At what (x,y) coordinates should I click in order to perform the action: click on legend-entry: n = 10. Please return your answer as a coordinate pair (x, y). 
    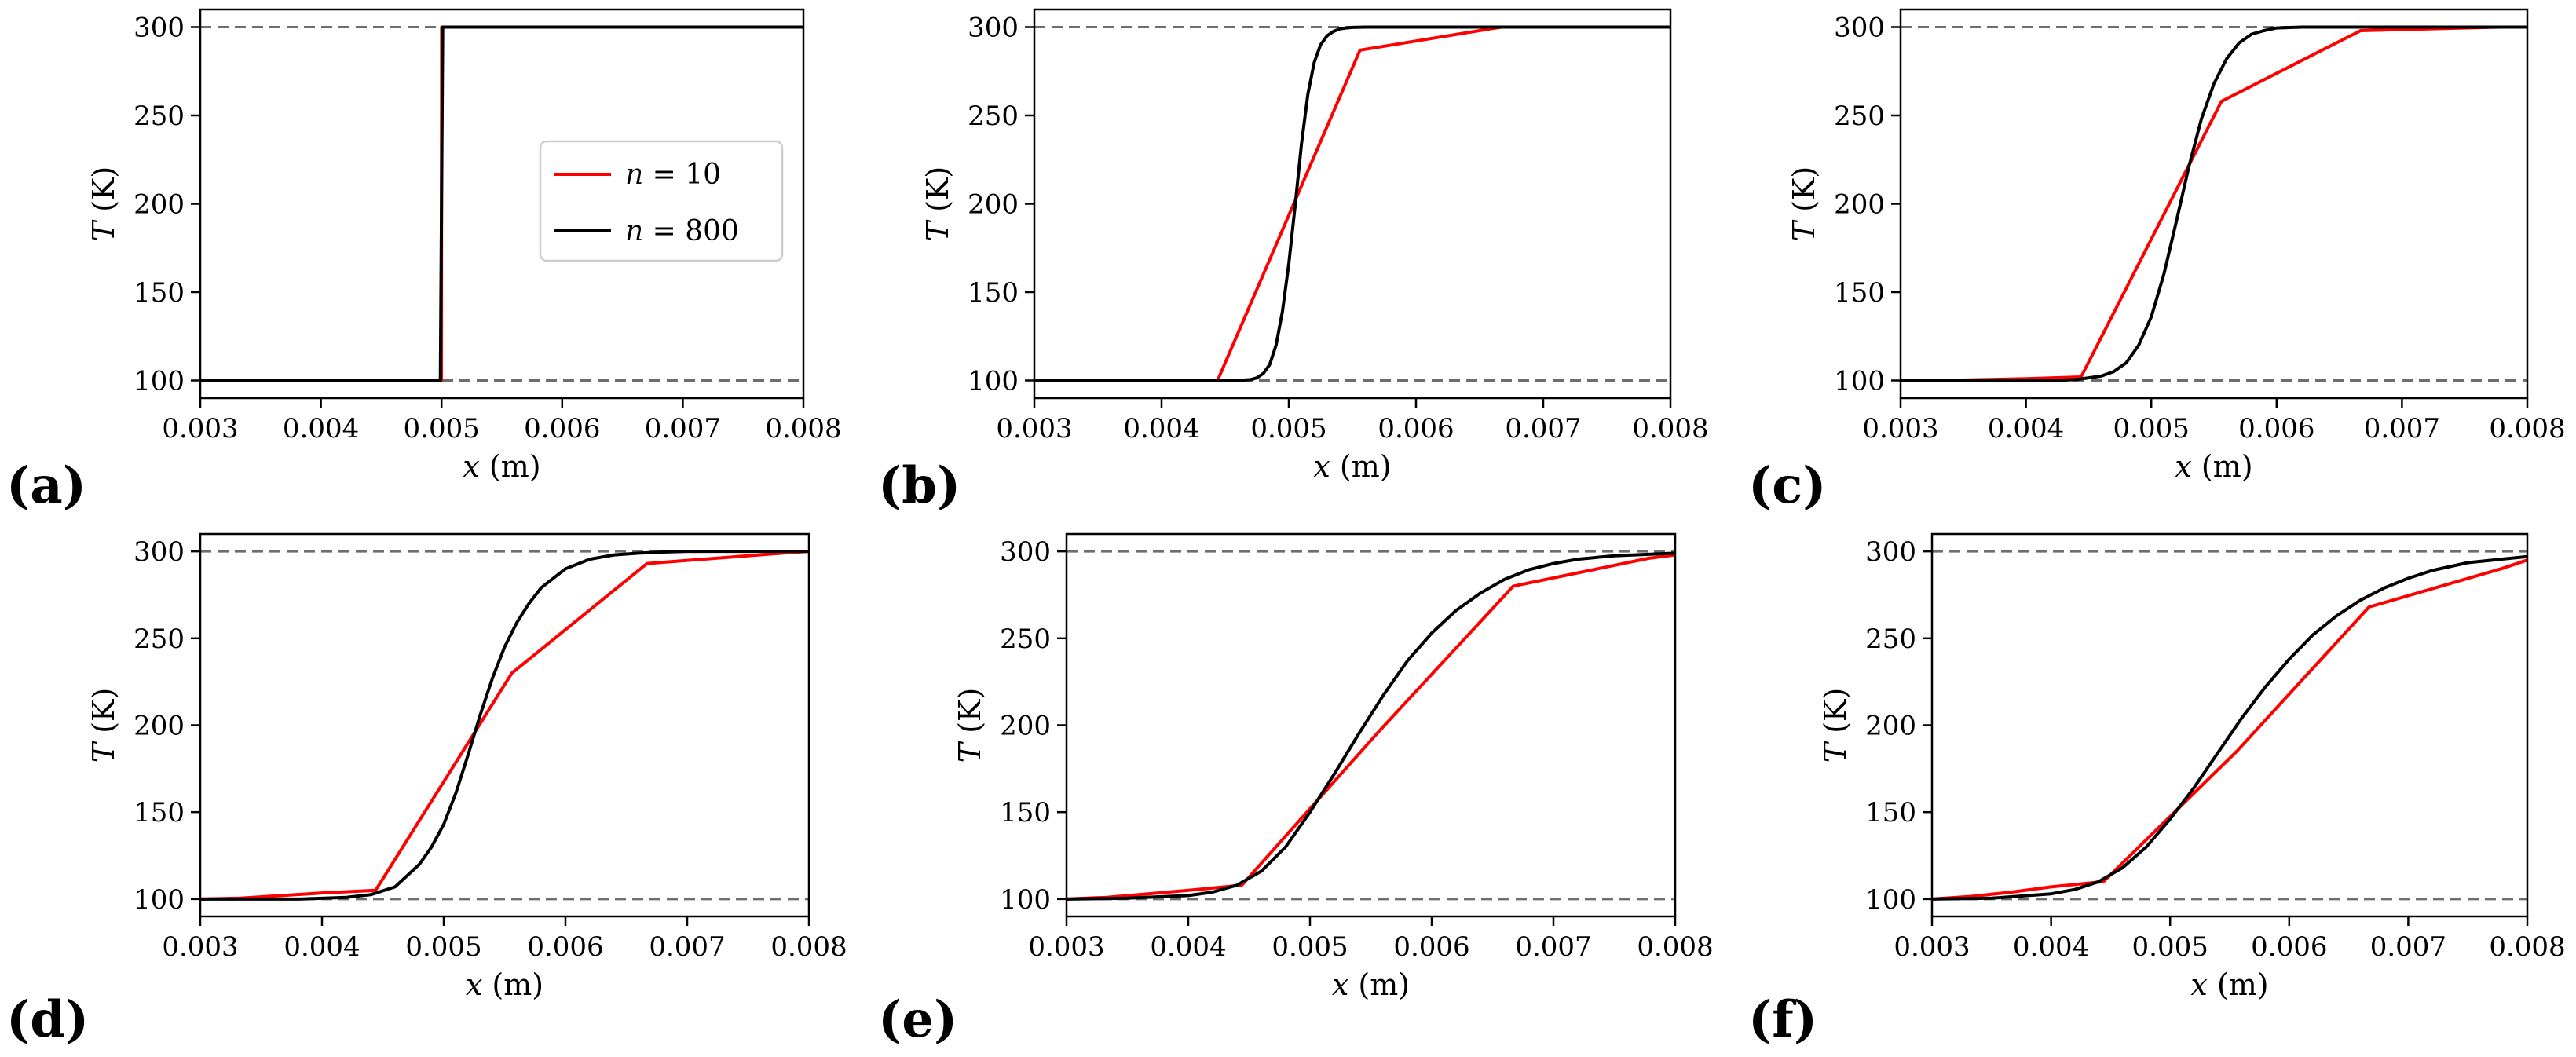
    Looking at the image, I should click on (673, 175).